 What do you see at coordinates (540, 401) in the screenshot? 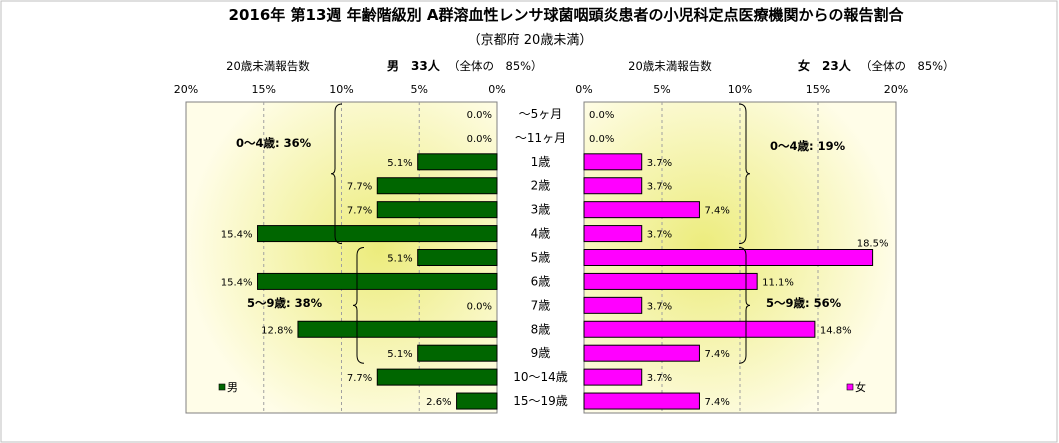
I see `category-label: 15～19歳` at bounding box center [540, 401].